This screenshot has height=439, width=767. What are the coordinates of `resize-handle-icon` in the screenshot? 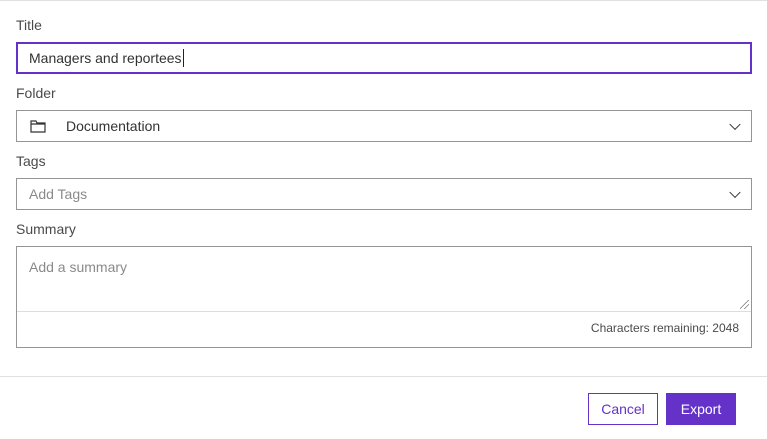 It's located at (744, 304).